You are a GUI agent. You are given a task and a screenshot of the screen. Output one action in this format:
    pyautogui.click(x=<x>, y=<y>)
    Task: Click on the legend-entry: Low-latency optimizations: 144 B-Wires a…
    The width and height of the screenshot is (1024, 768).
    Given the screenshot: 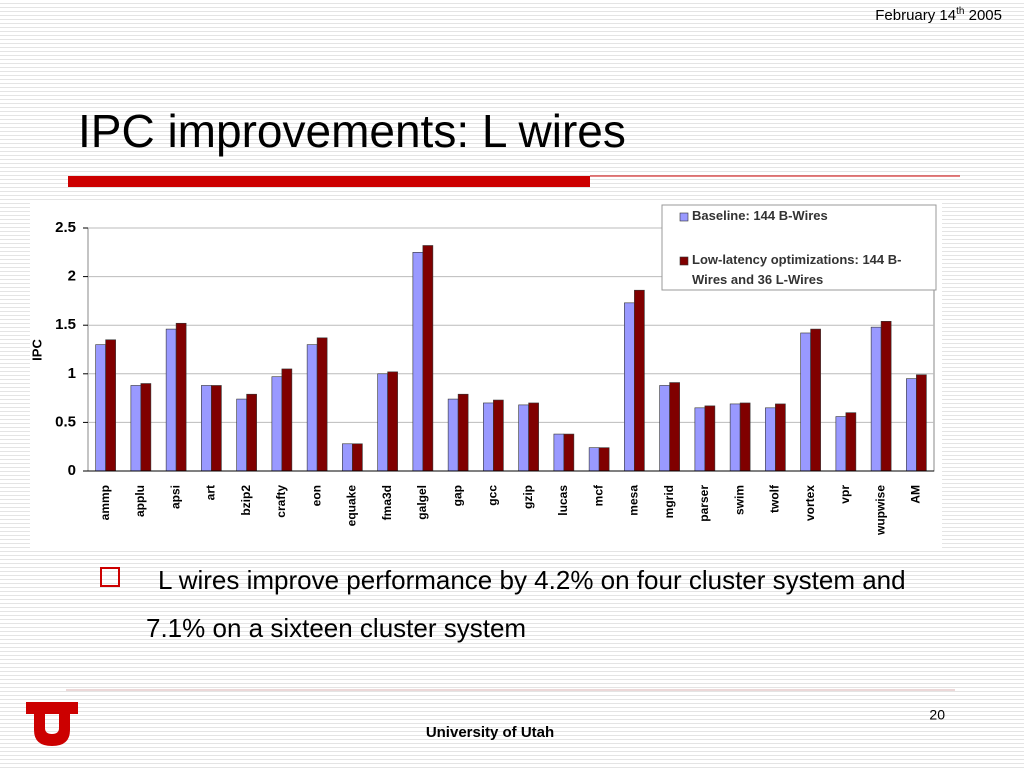 What is the action you would take?
    pyautogui.click(x=797, y=269)
    